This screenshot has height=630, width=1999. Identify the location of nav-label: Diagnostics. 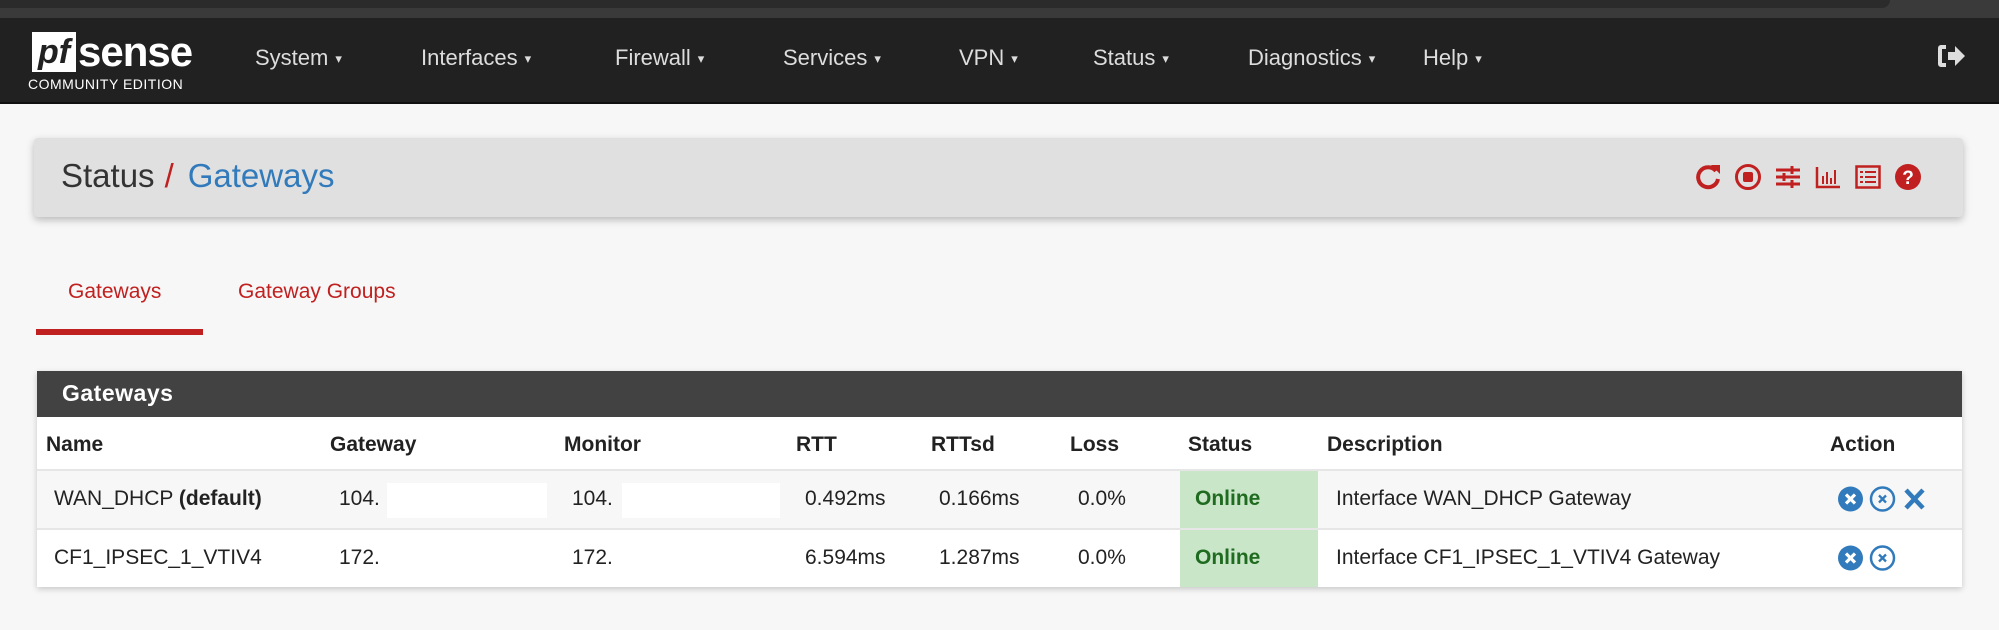
(1305, 57).